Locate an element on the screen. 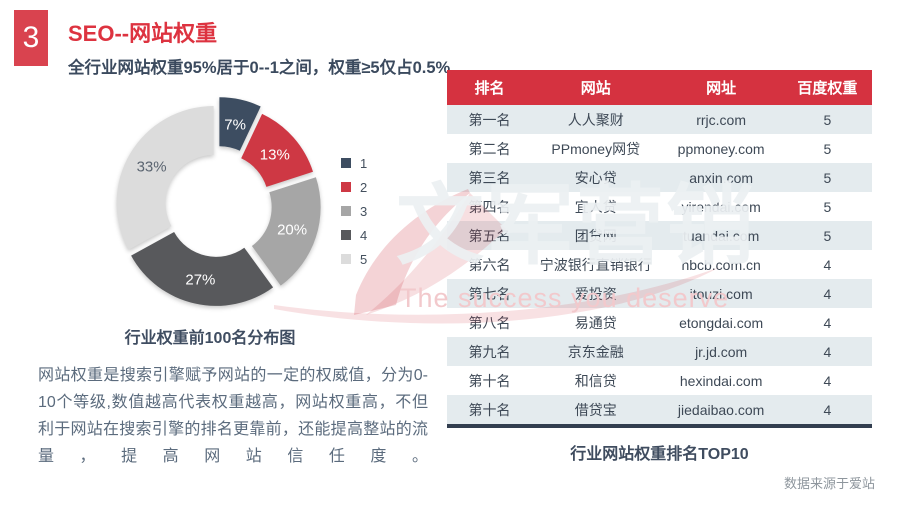 This screenshot has height=514, width=919. table-row: 第十名 和信贷 hexindai.com 4 is located at coordinates (659, 380).